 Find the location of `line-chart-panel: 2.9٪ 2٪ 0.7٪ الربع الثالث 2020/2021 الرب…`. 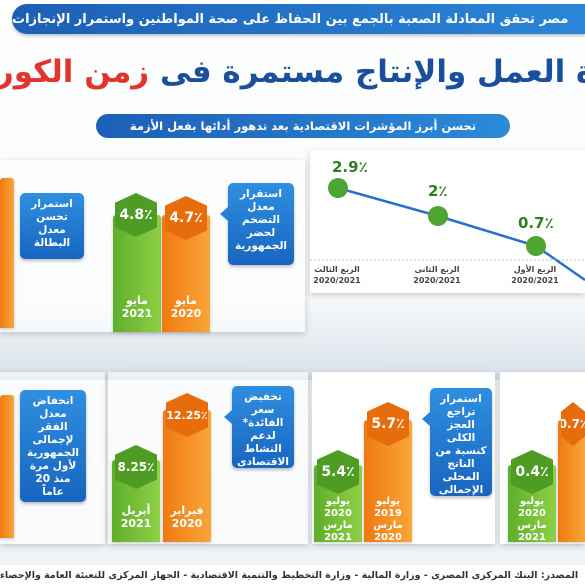

line-chart-panel: 2.9٪ 2٪ 0.7٪ الربع الثالث 2020/2021 الرب… is located at coordinates (447, 221).